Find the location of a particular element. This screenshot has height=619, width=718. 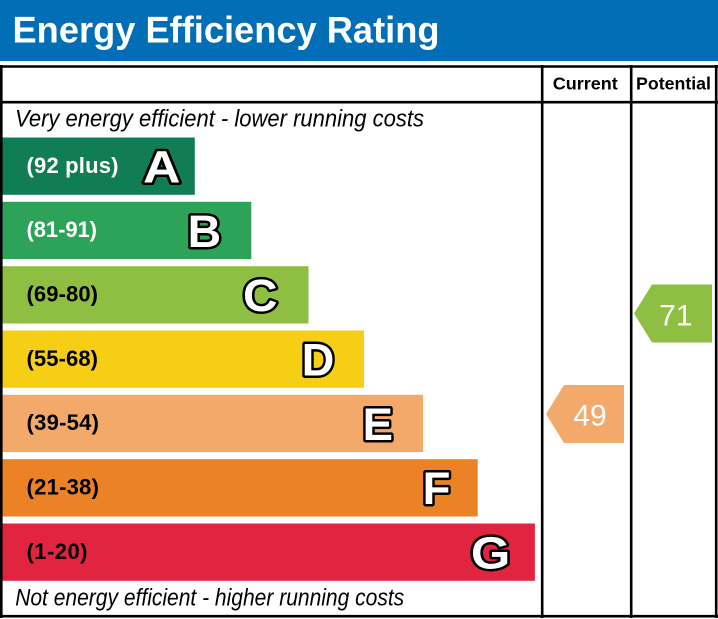

svg-text: Potential is located at coordinates (673, 84).